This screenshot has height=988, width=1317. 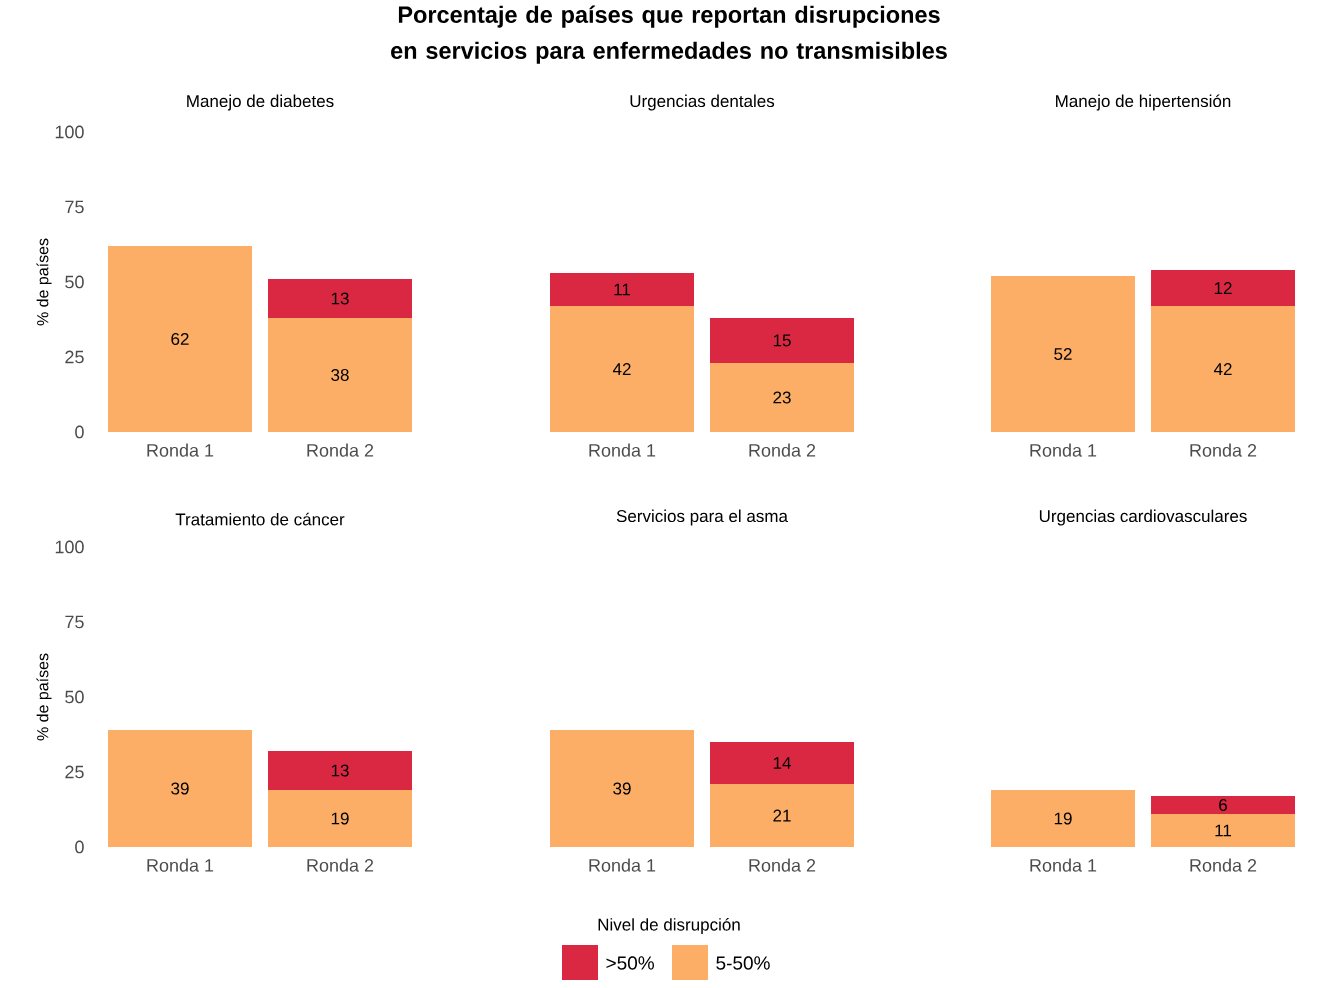 I want to click on data-label: 12, so click(x=1223, y=288).